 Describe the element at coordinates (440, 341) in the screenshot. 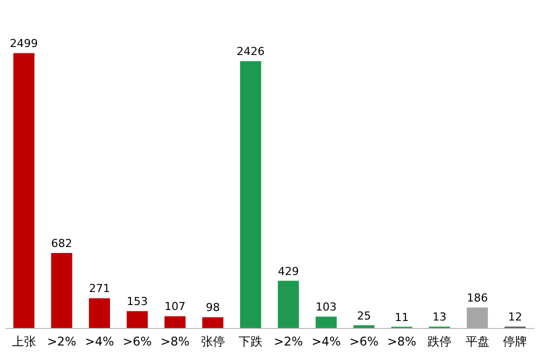

I see `x-tick-label: 跌停` at that location.